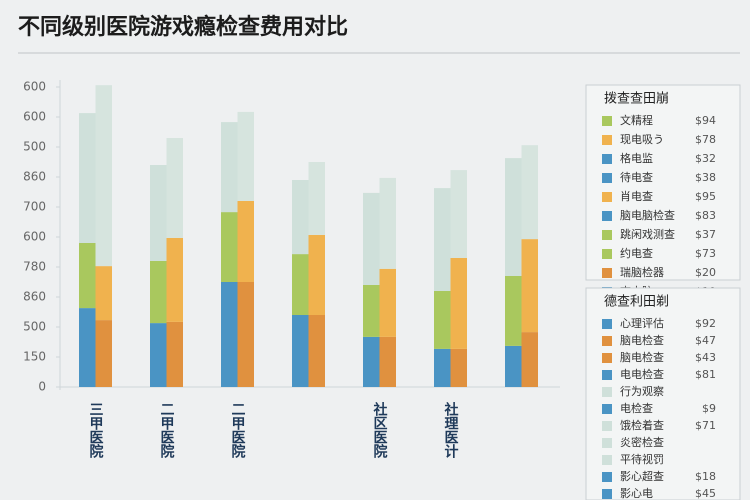 This screenshot has height=500, width=750. Describe the element at coordinates (705, 476) in the screenshot. I see `legend-price: $18` at that location.